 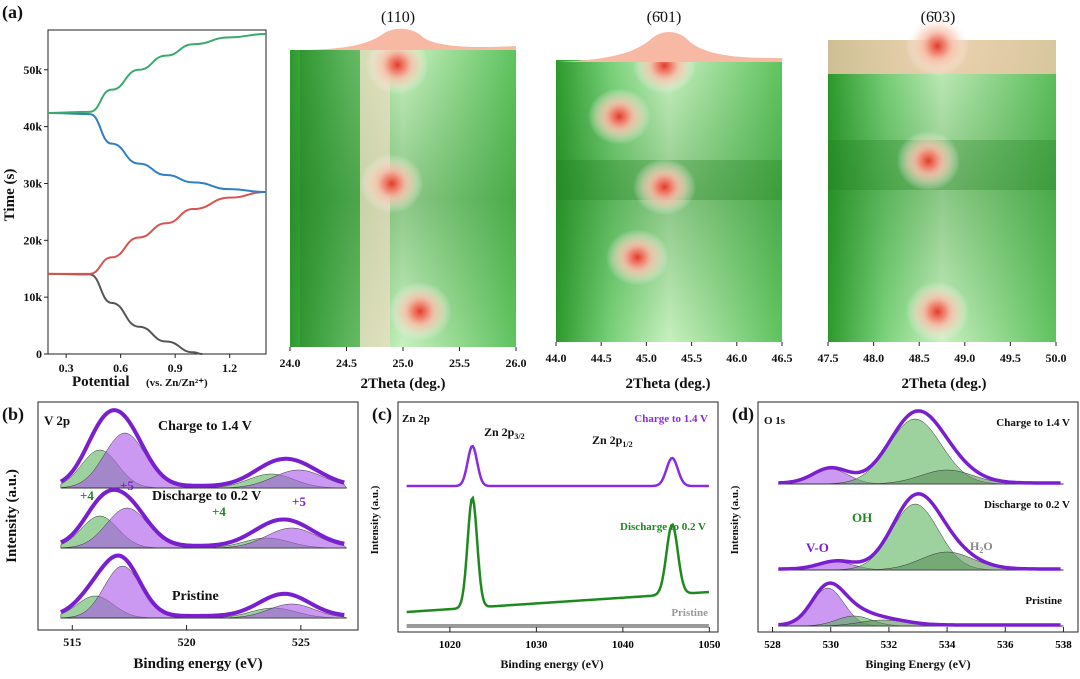 I want to click on x-axis-label: Potential, so click(x=101, y=382).